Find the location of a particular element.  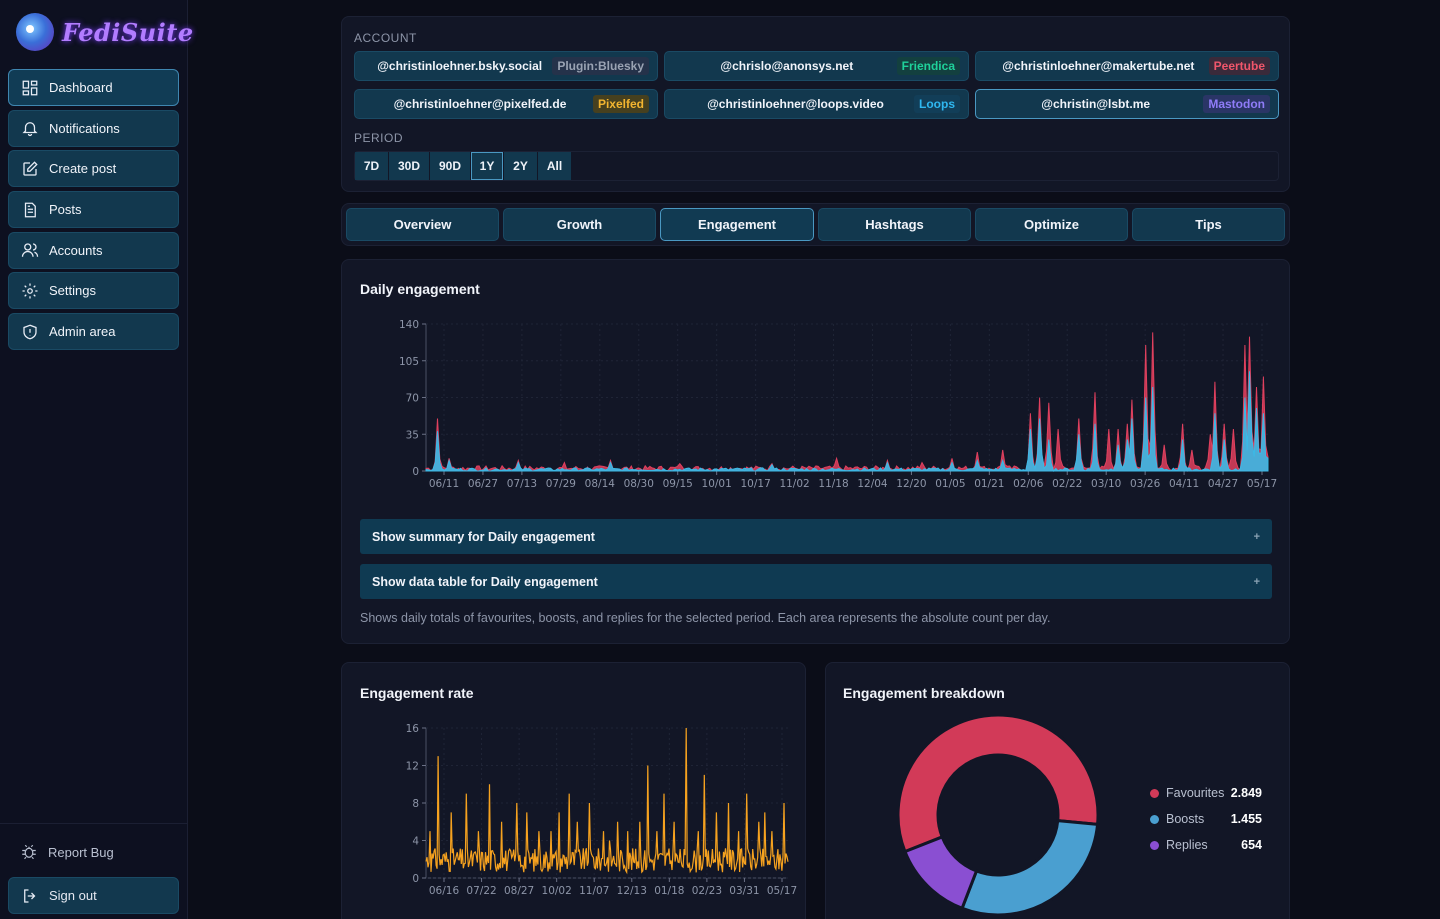

tab-engagement: Engagement is located at coordinates (737, 224).